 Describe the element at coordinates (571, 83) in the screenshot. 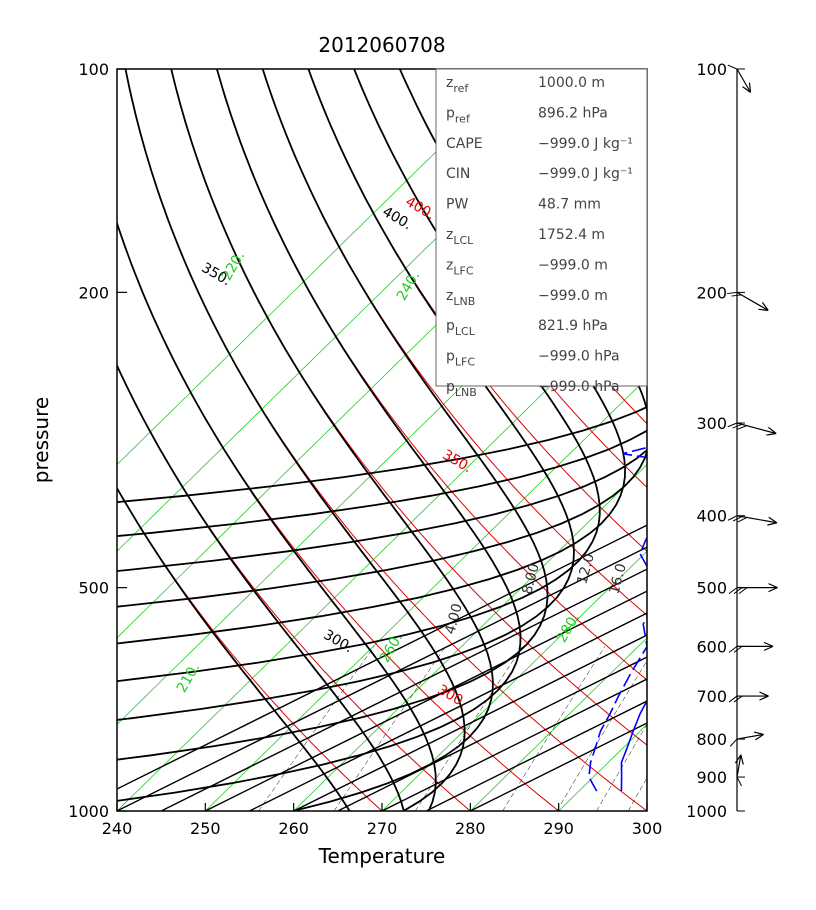

I see `info-row-value: 1000.0 m` at that location.